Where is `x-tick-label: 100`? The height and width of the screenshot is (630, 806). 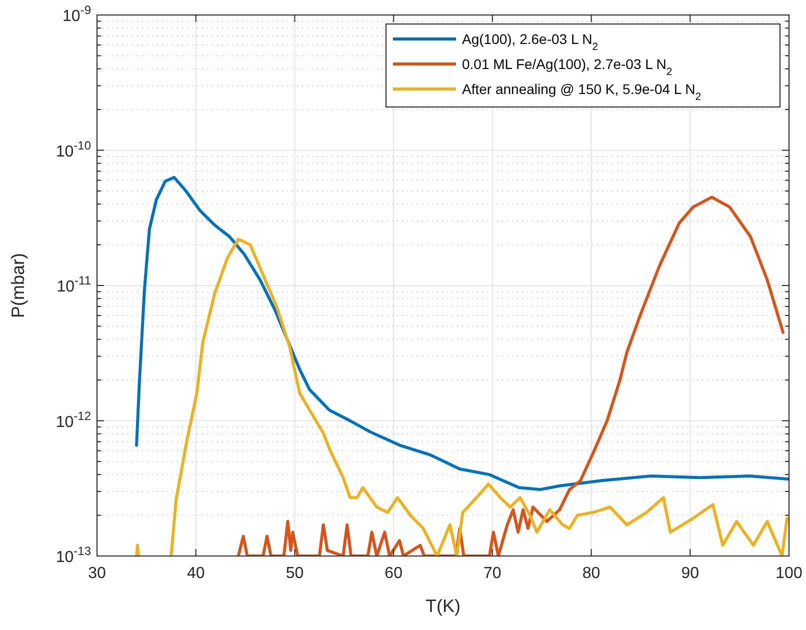 x-tick-label: 100 is located at coordinates (789, 573).